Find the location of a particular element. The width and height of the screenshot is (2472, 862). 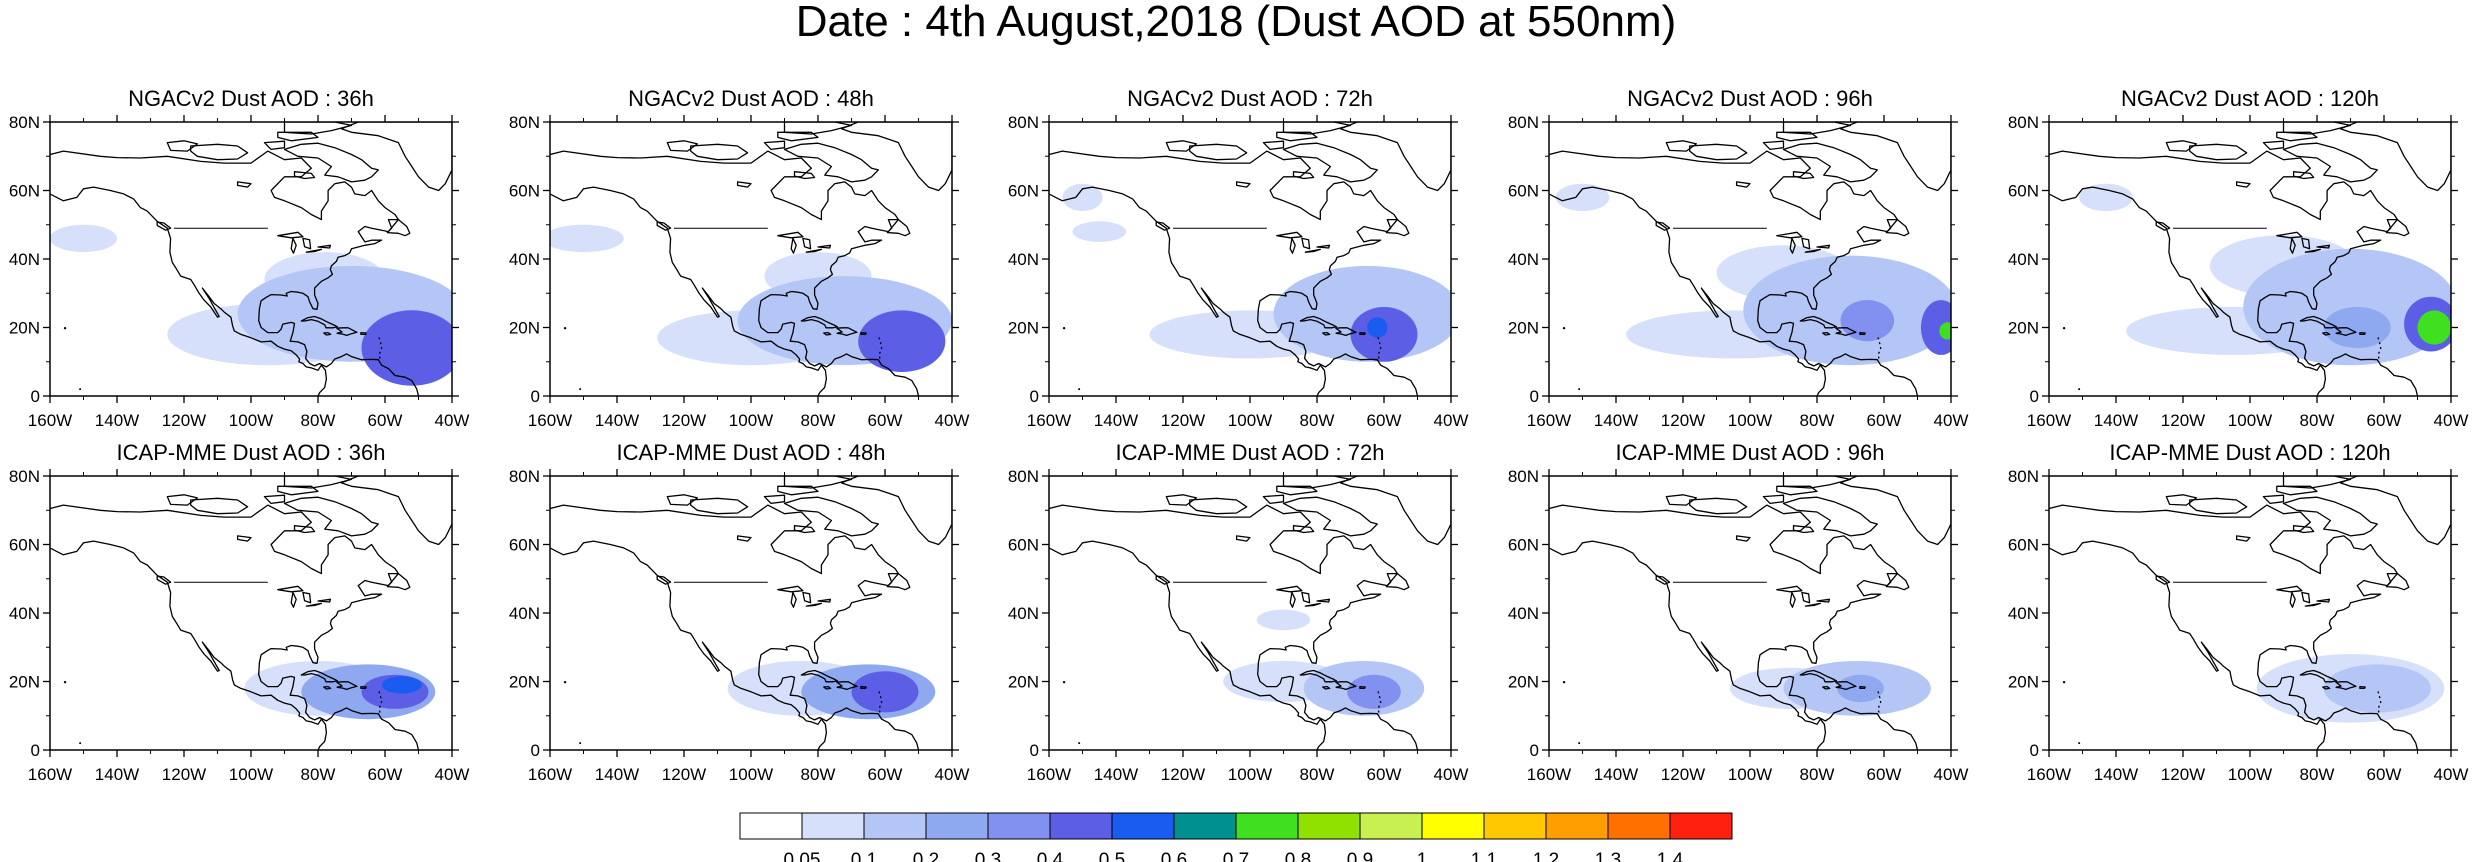

lon-label: 140W is located at coordinates (117, 420).